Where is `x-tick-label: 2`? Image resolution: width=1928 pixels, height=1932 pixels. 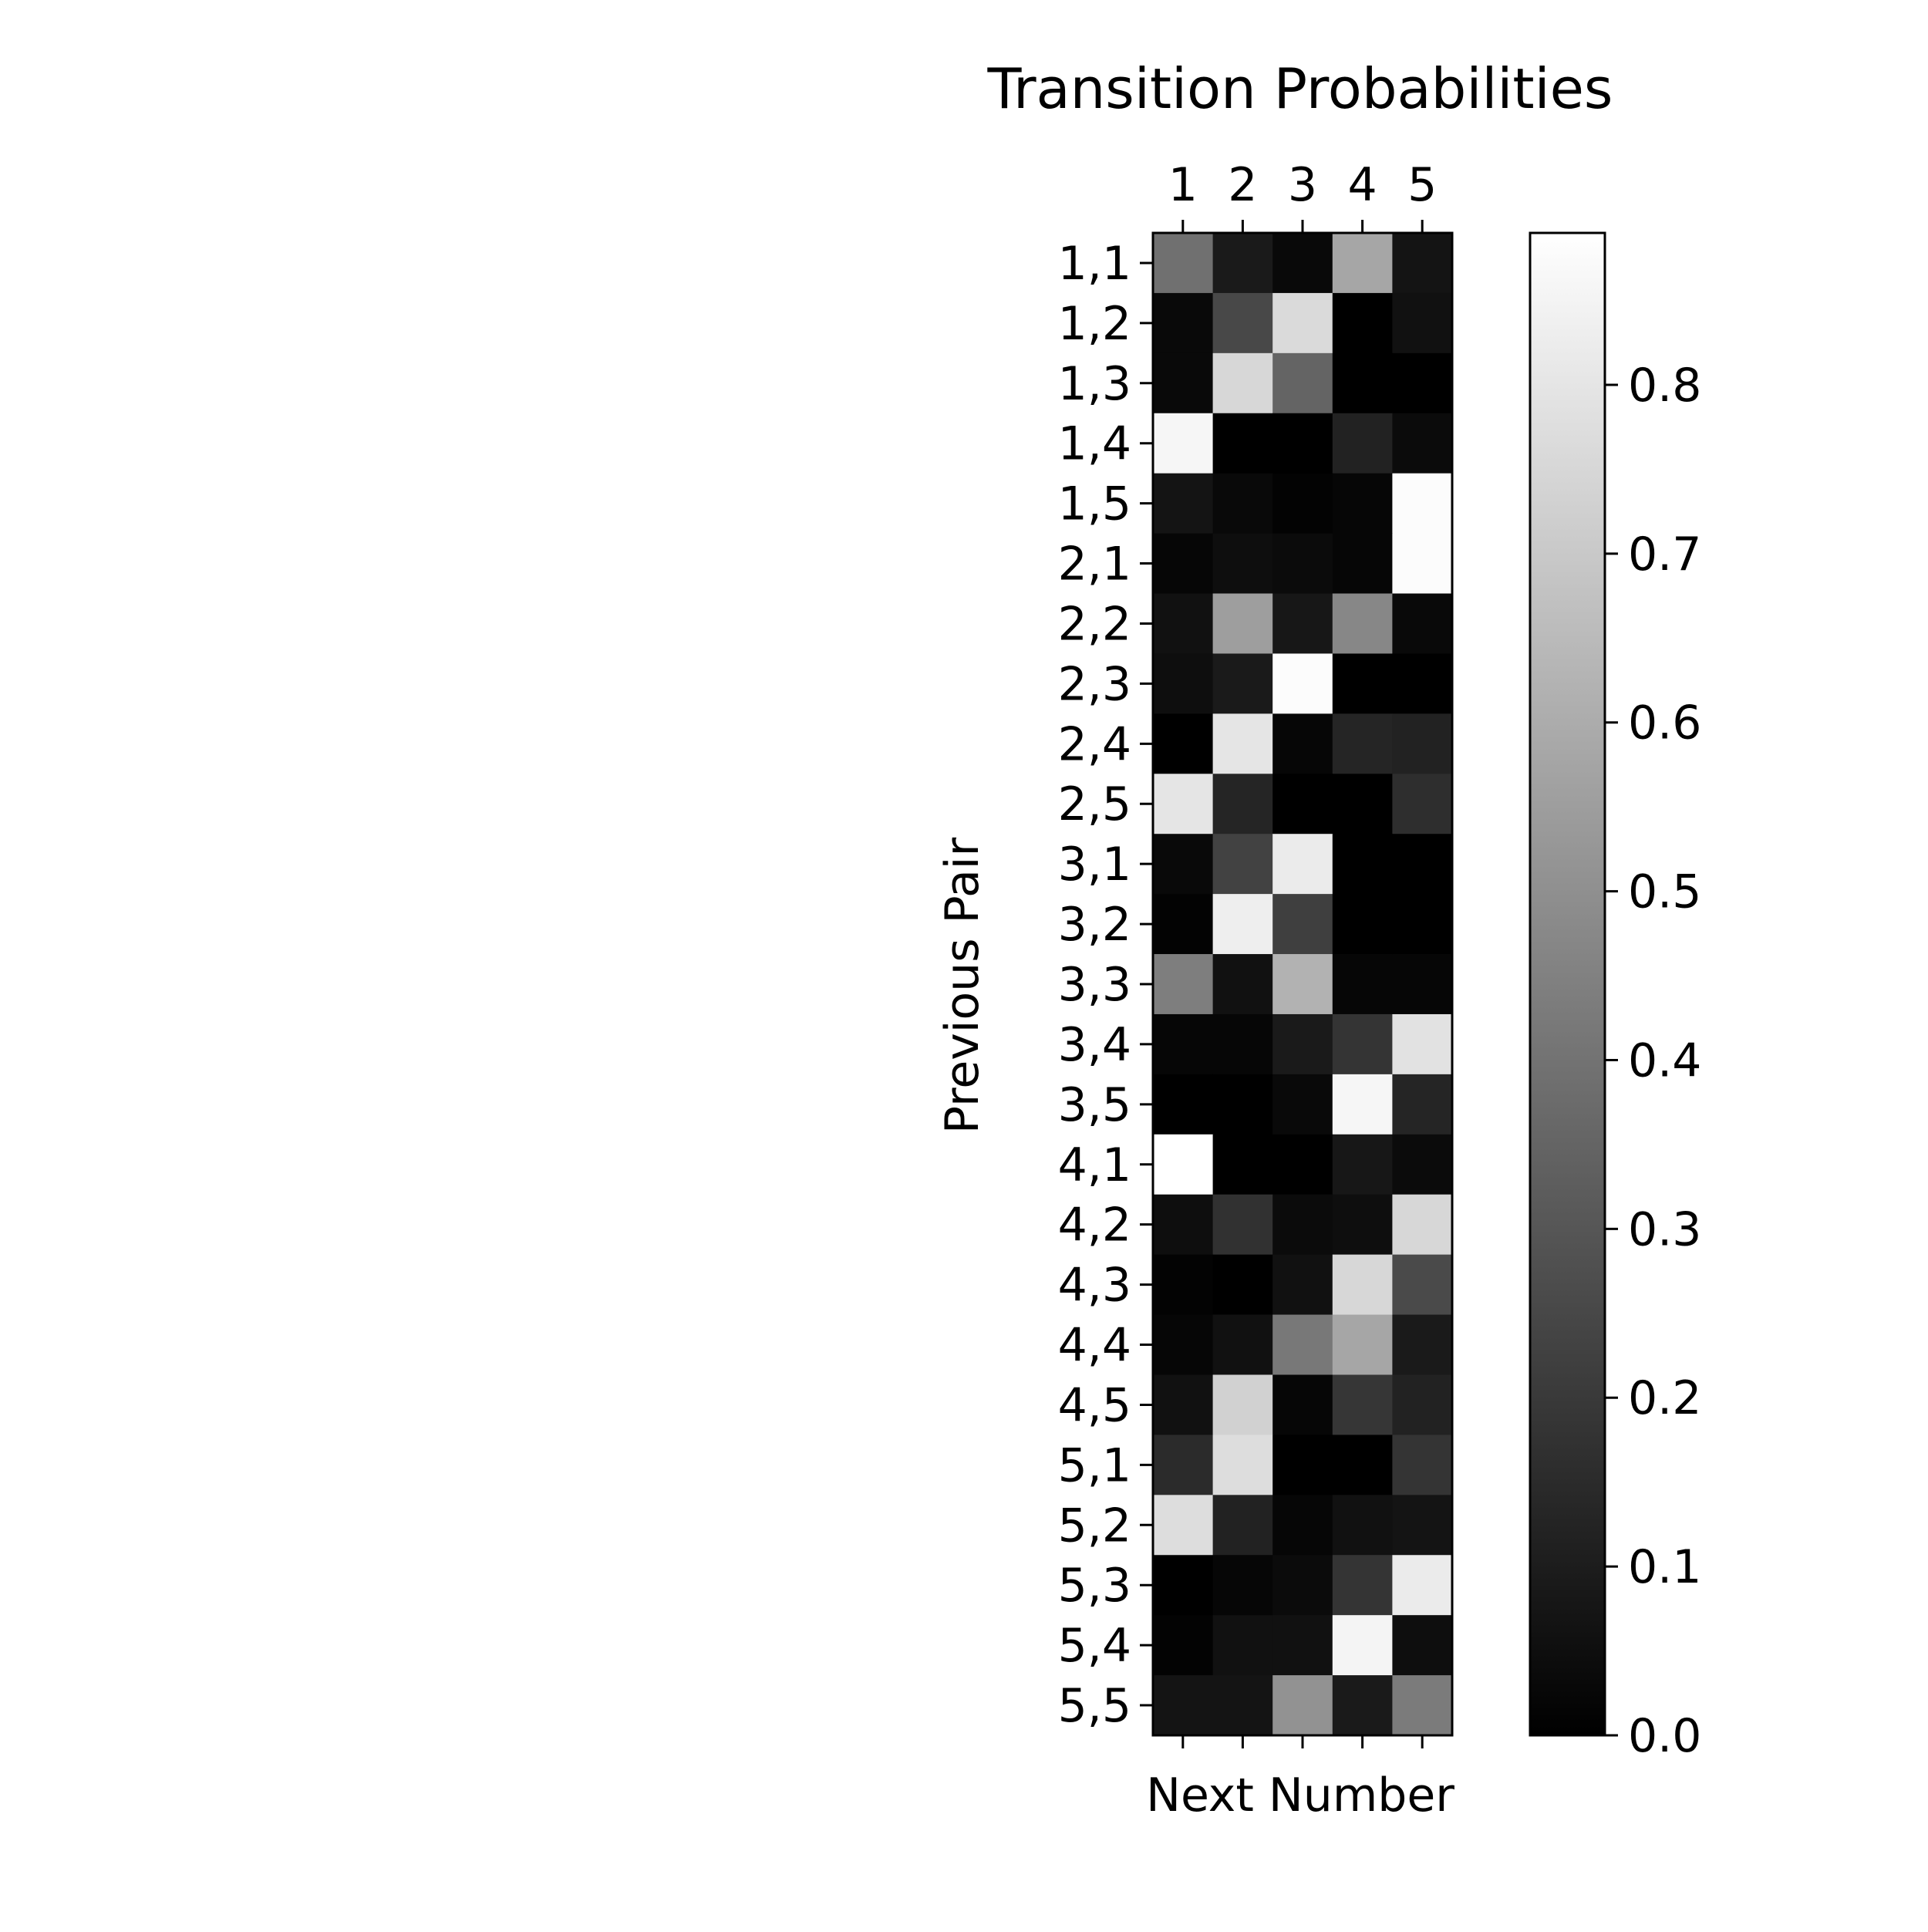 x-tick-label: 2 is located at coordinates (1242, 185).